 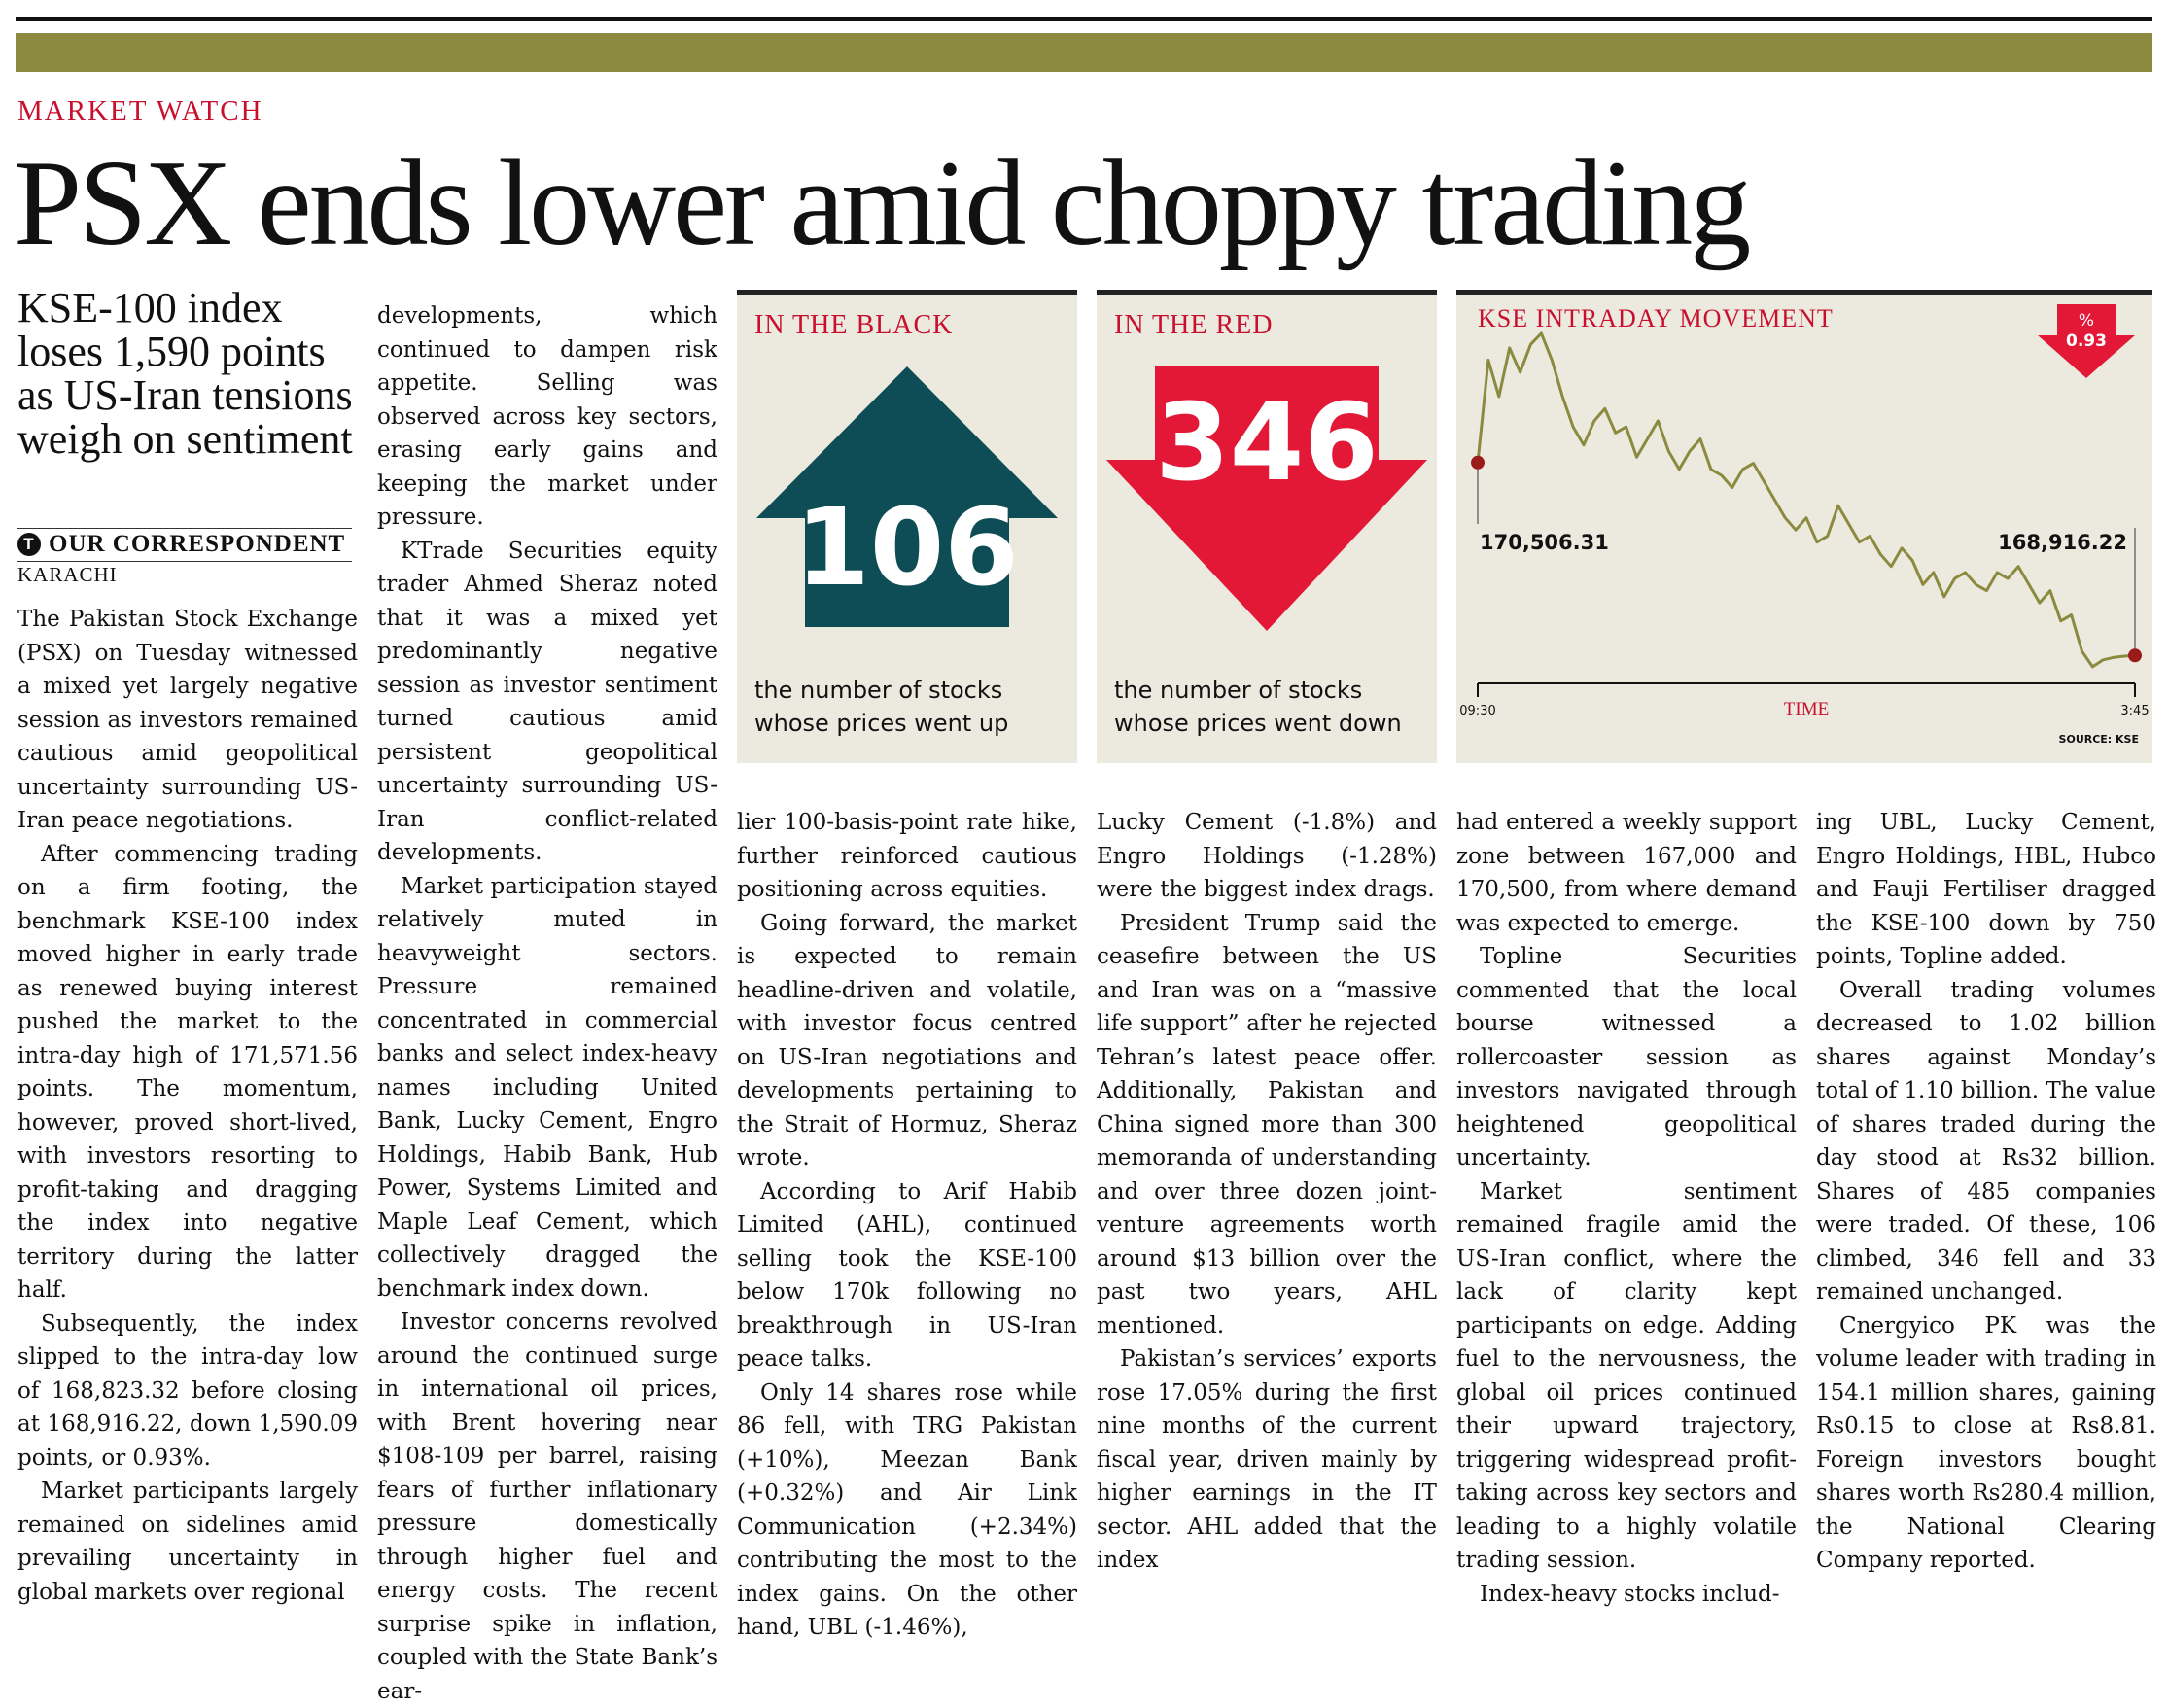 I want to click on up-arrow-icon, so click(x=907, y=496).